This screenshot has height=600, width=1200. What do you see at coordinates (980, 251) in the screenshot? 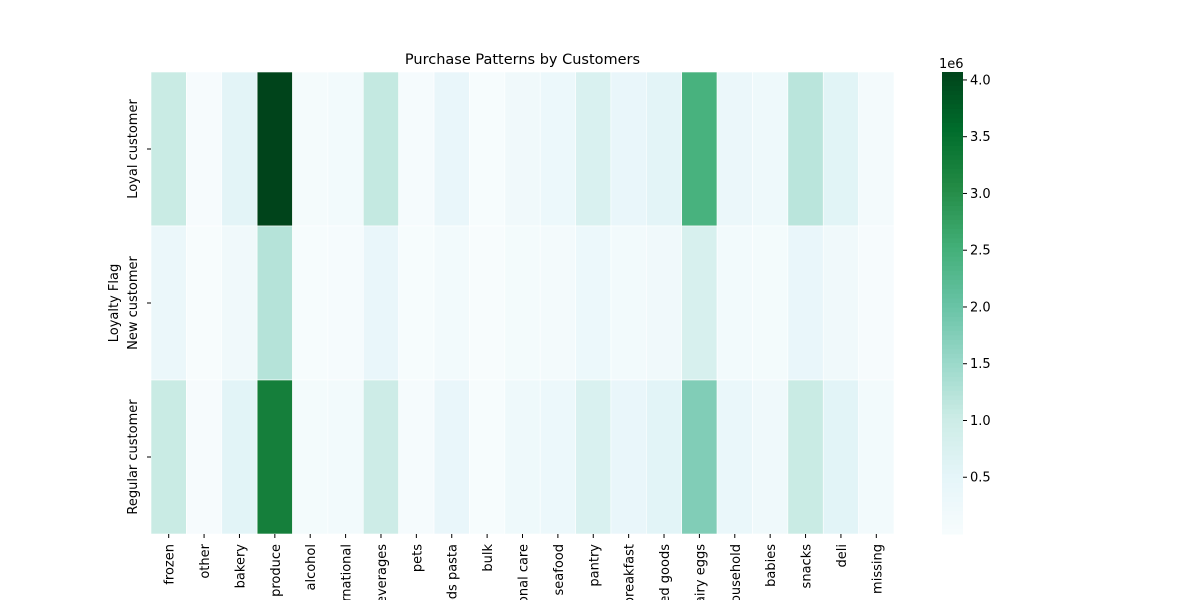
I see `colorbar-tick-label: 2.5` at bounding box center [980, 251].